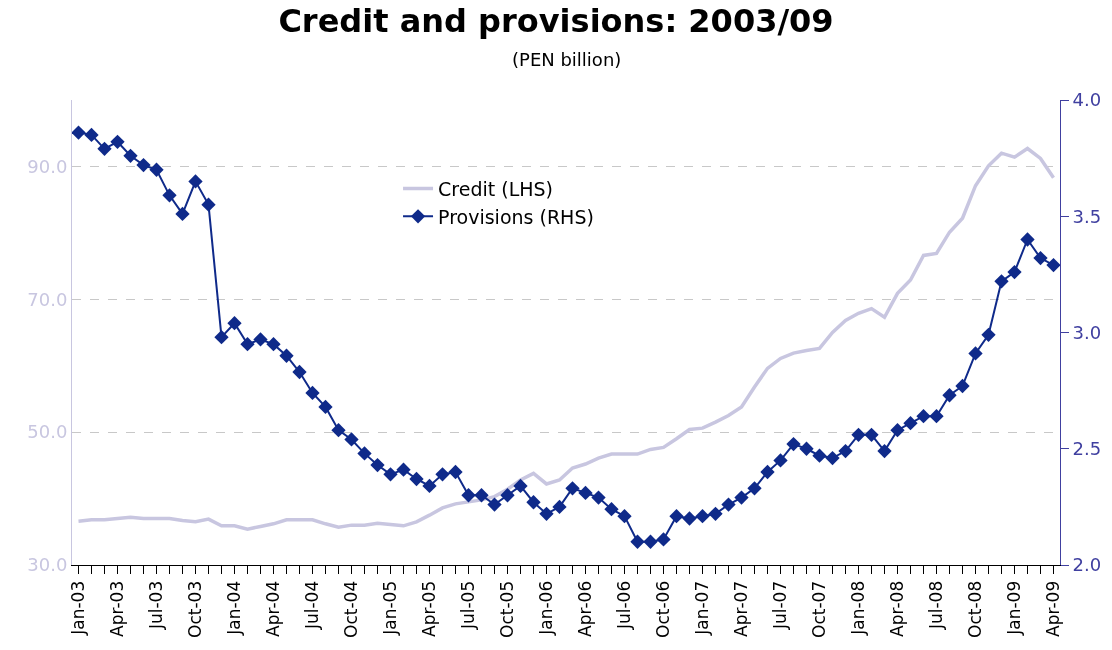 Image resolution: width=1112 pixels, height=650 pixels. I want to click on x-tick-label: Apr-05, so click(429, 608).